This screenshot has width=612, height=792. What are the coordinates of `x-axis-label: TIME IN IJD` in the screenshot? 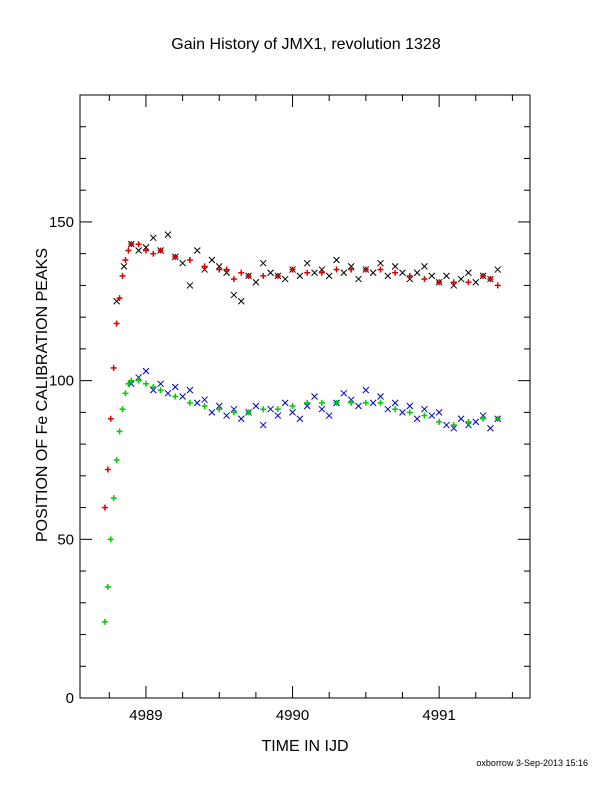 It's located at (305, 746).